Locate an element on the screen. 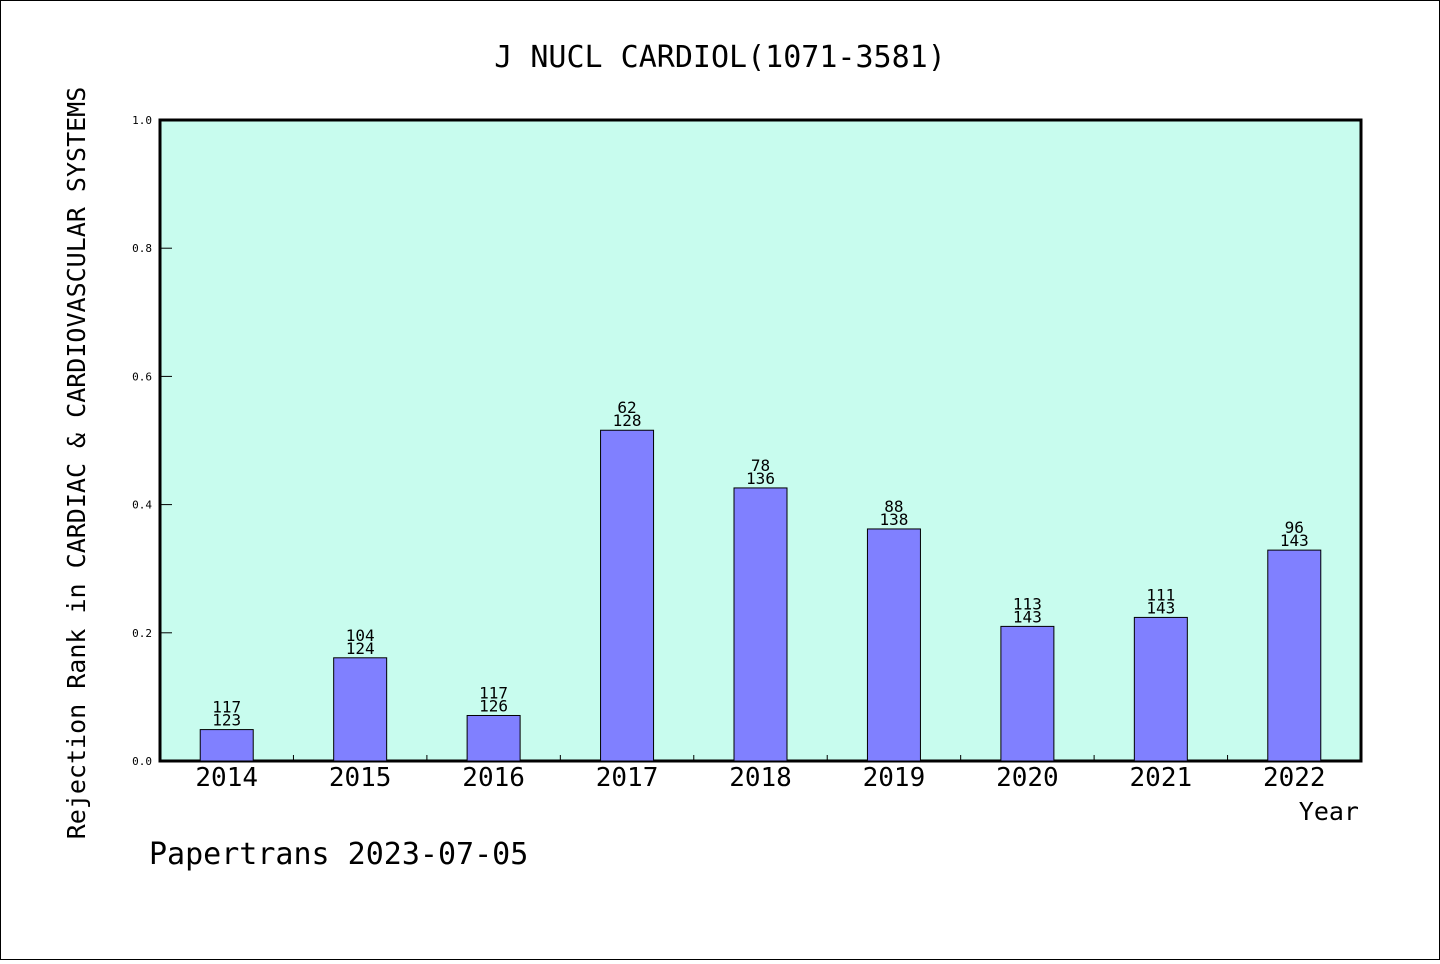 The width and height of the screenshot is (1440, 964). x-tick-label: 2014 is located at coordinates (226, 778).